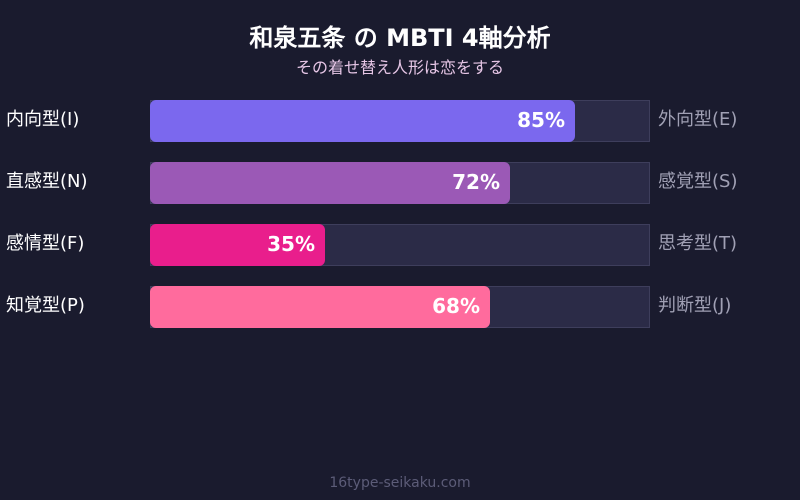 This screenshot has width=800, height=500. Describe the element at coordinates (291, 244) in the screenshot. I see `bar-value-label: 35%` at that location.